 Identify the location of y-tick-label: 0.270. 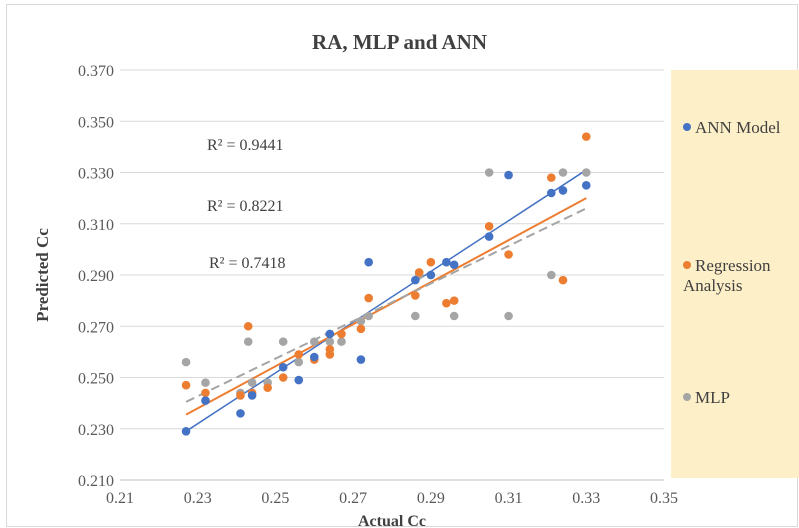
(96, 327).